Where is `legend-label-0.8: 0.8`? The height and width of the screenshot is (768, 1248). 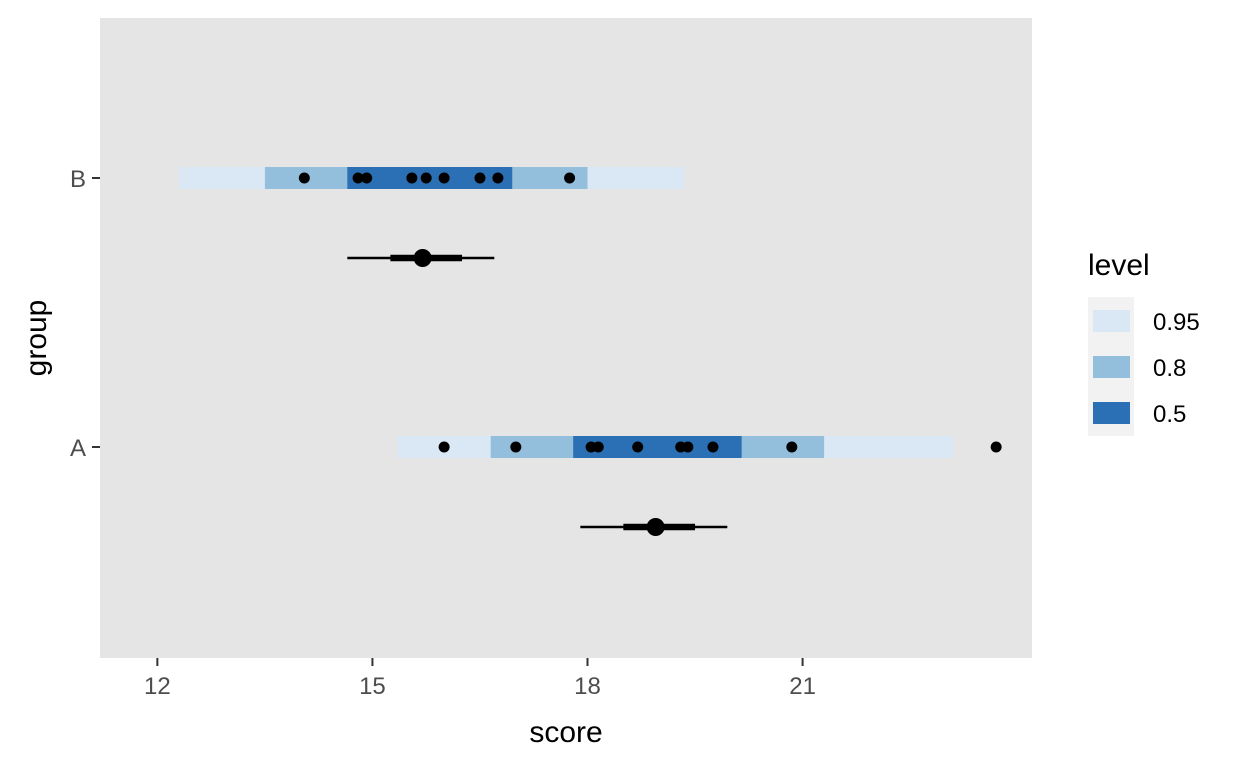
legend-label-0.8: 0.8 is located at coordinates (1169, 368).